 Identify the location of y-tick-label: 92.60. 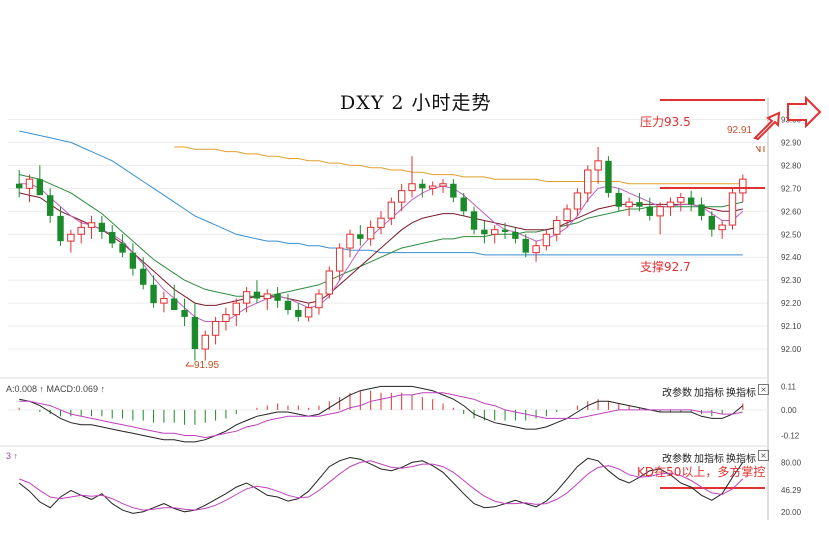
(791, 211).